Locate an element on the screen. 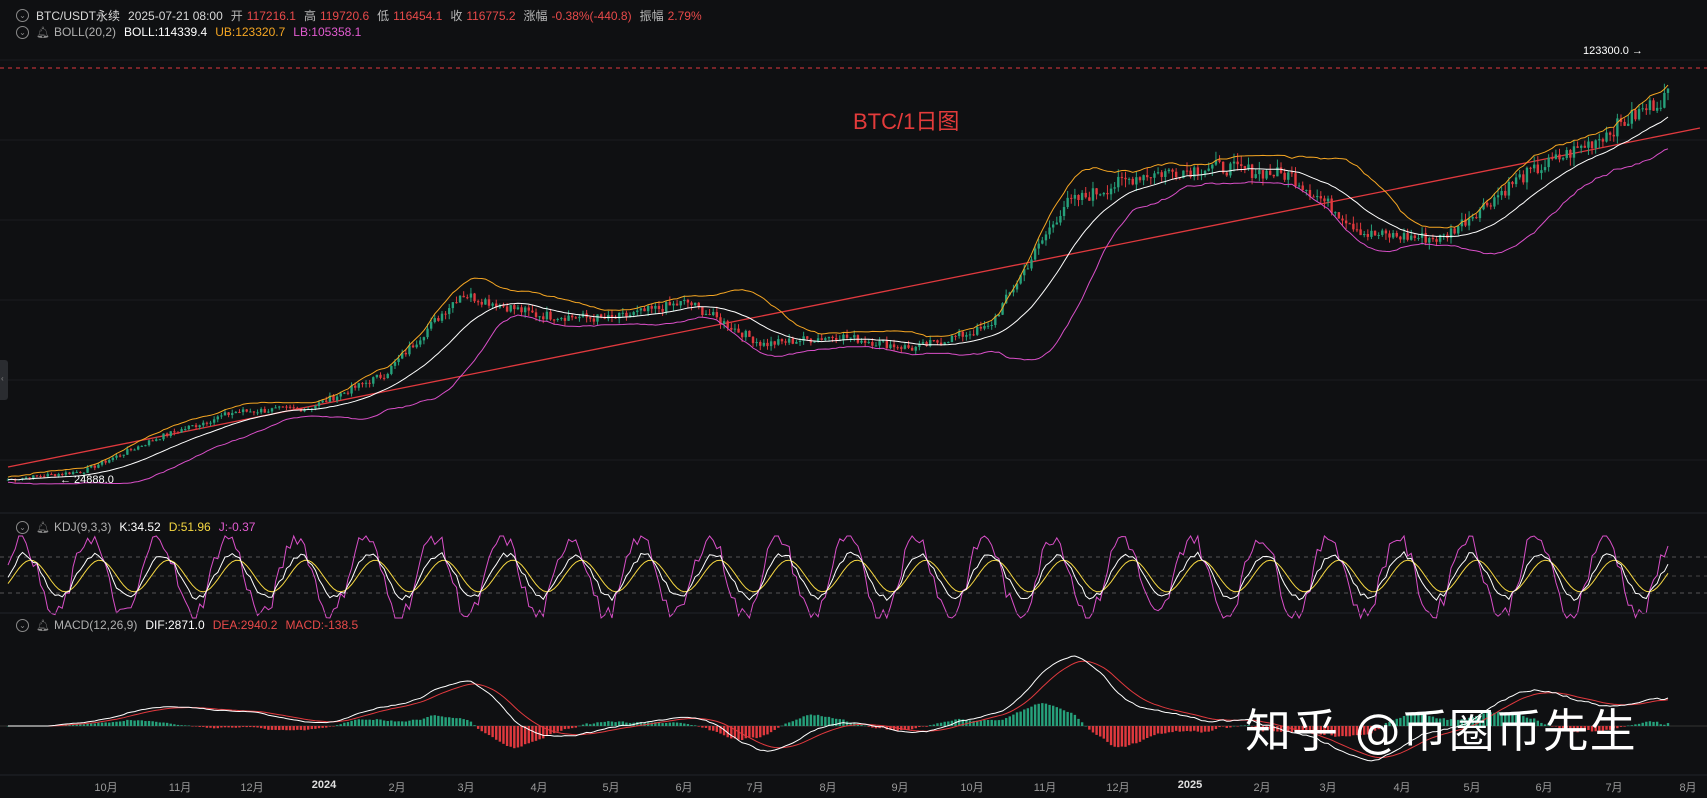 The height and width of the screenshot is (798, 1707). x-axis-label: 8月 is located at coordinates (1688, 788).